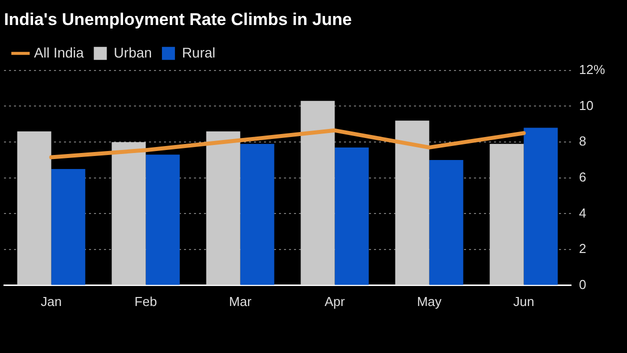  I want to click on y-tick-label: 8, so click(582, 141).